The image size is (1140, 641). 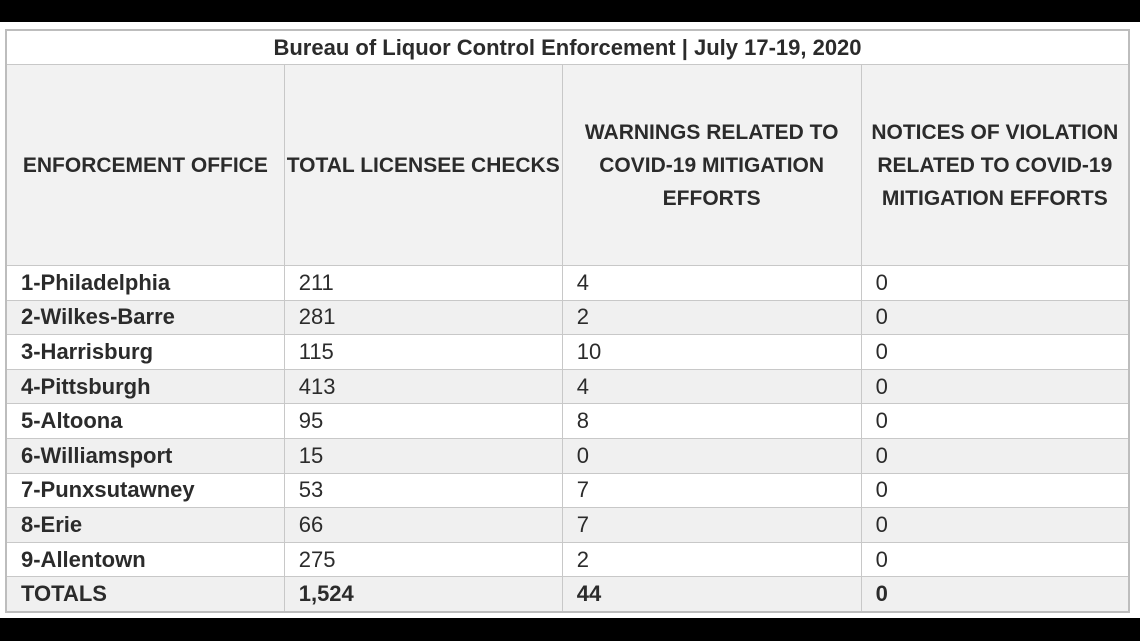 What do you see at coordinates (423, 421) in the screenshot?
I see `cell-total-checks: 95` at bounding box center [423, 421].